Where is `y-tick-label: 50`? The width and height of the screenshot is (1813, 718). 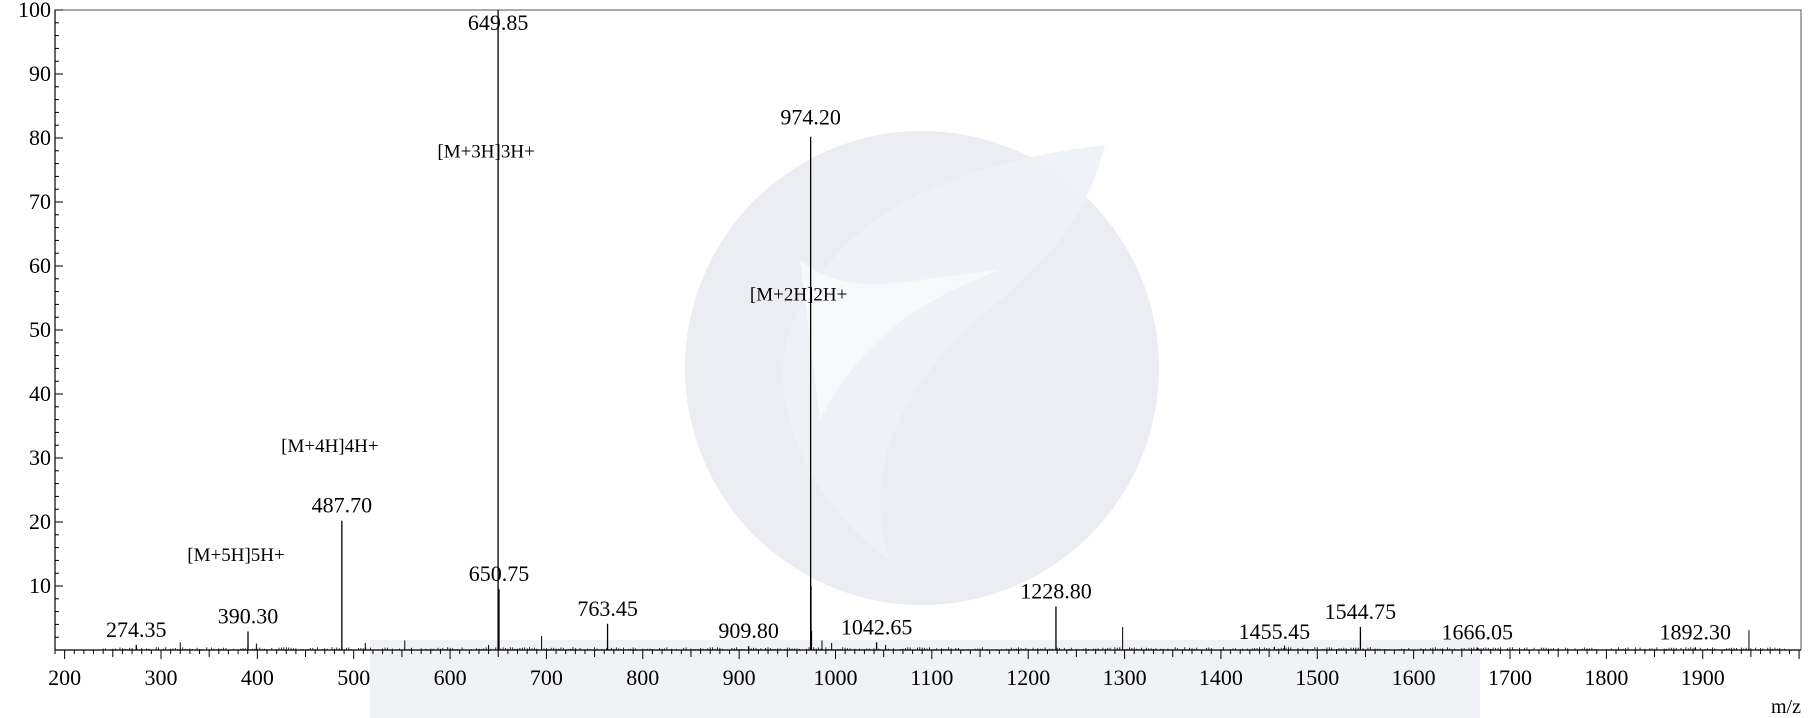
y-tick-label: 50 is located at coordinates (40, 329).